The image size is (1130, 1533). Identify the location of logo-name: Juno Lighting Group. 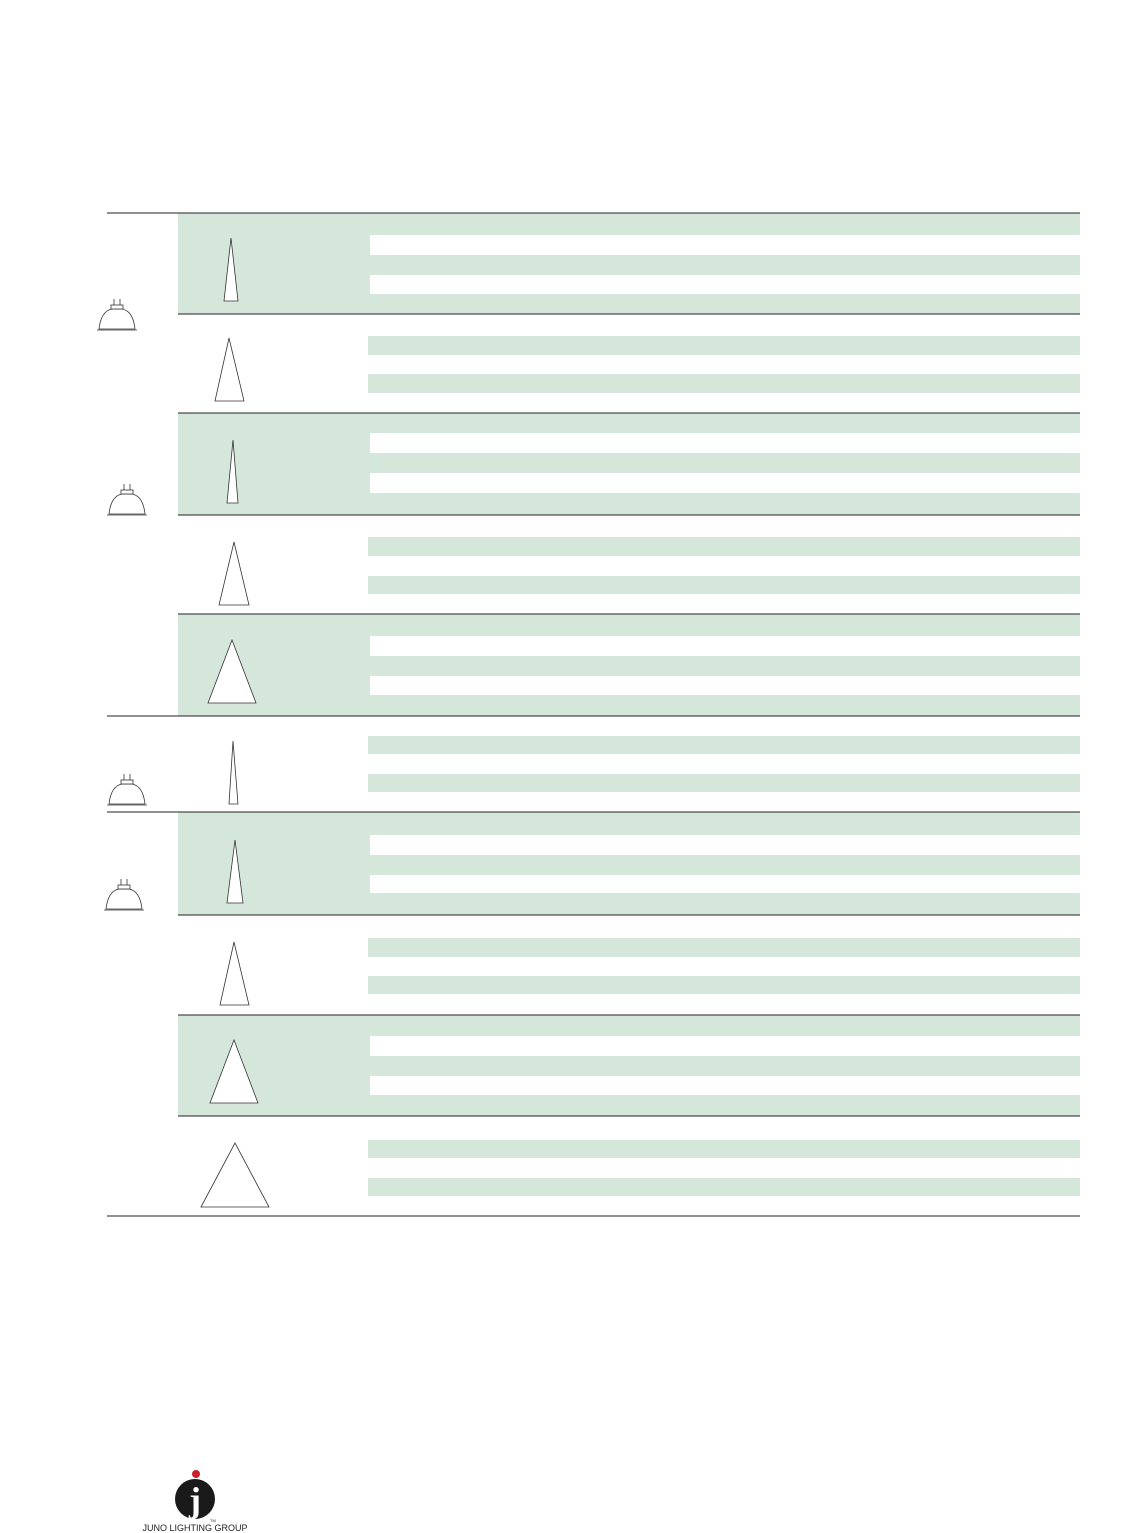
(194, 1528).